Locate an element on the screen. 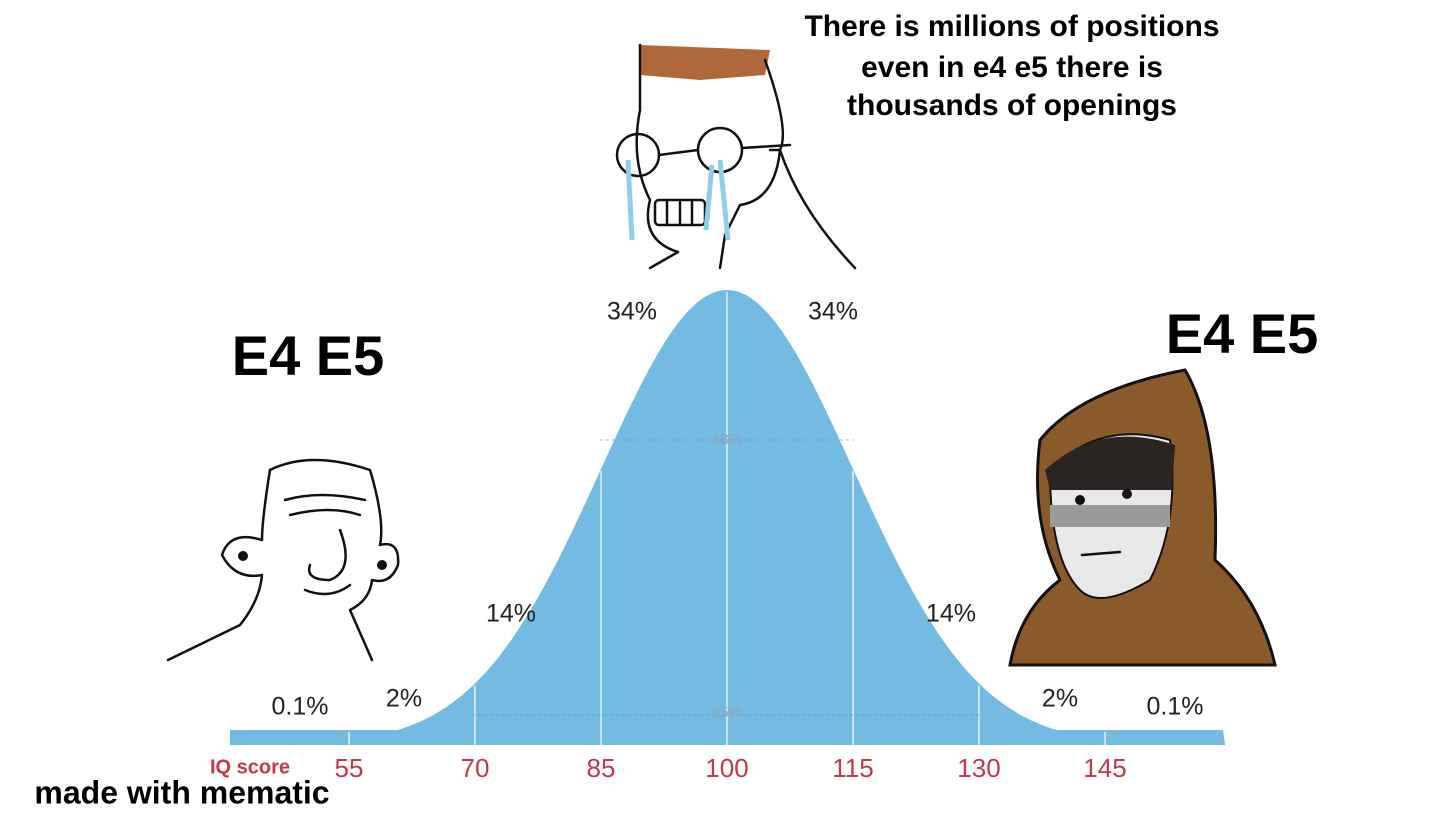 Image resolution: width=1456 pixels, height=819 pixels. tick-label: 85 is located at coordinates (601, 768).